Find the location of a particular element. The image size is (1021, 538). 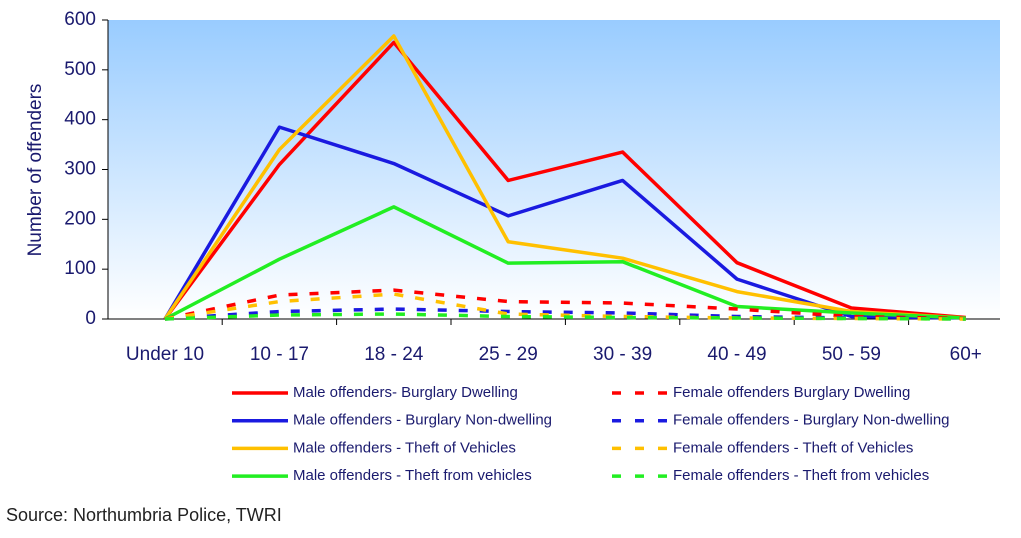

y-axis-label: Number of offenders is located at coordinates (35, 170).